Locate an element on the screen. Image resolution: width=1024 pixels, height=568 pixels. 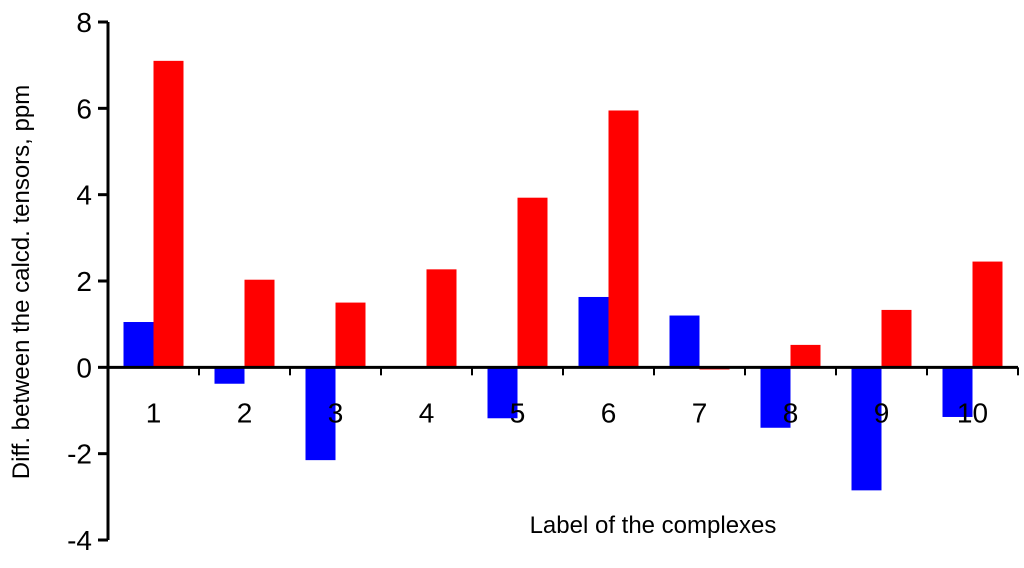
y-tick-label: -4 is located at coordinates (79, 540).